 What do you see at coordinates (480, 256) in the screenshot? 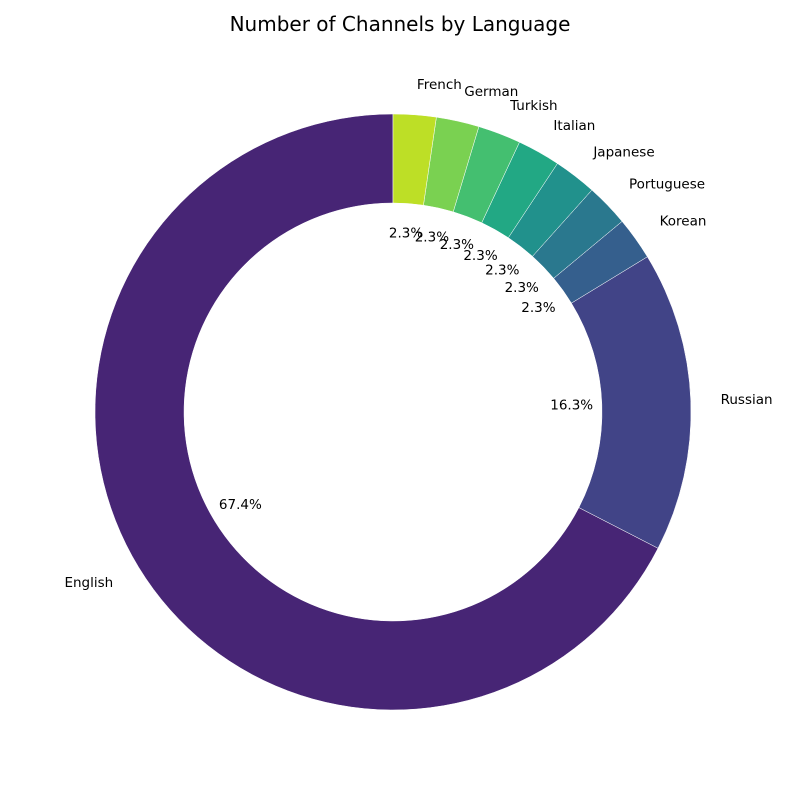
I see `pct-label-italian: 2.3%` at bounding box center [480, 256].